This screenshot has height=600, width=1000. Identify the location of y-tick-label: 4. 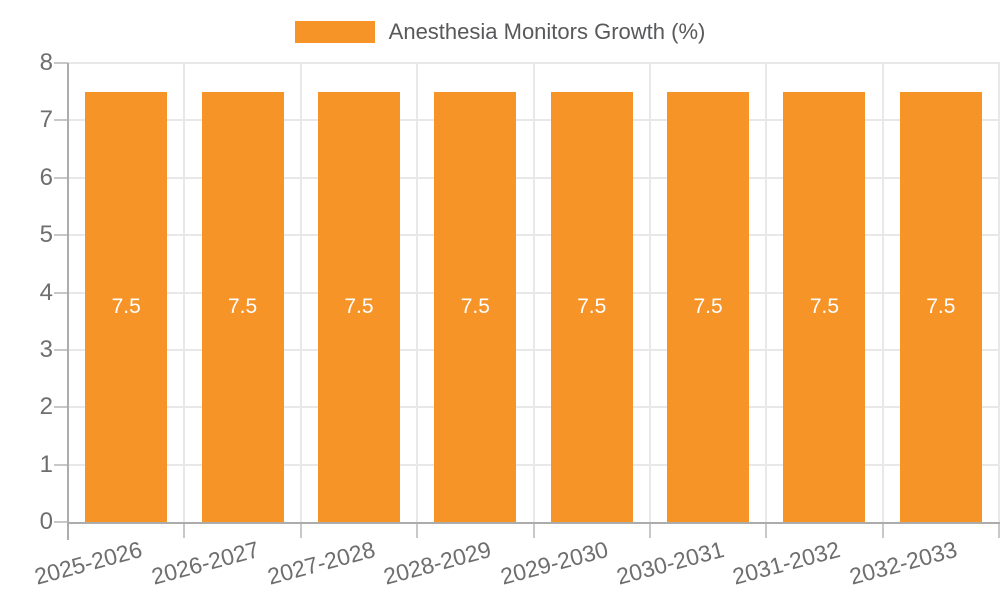
(46, 292).